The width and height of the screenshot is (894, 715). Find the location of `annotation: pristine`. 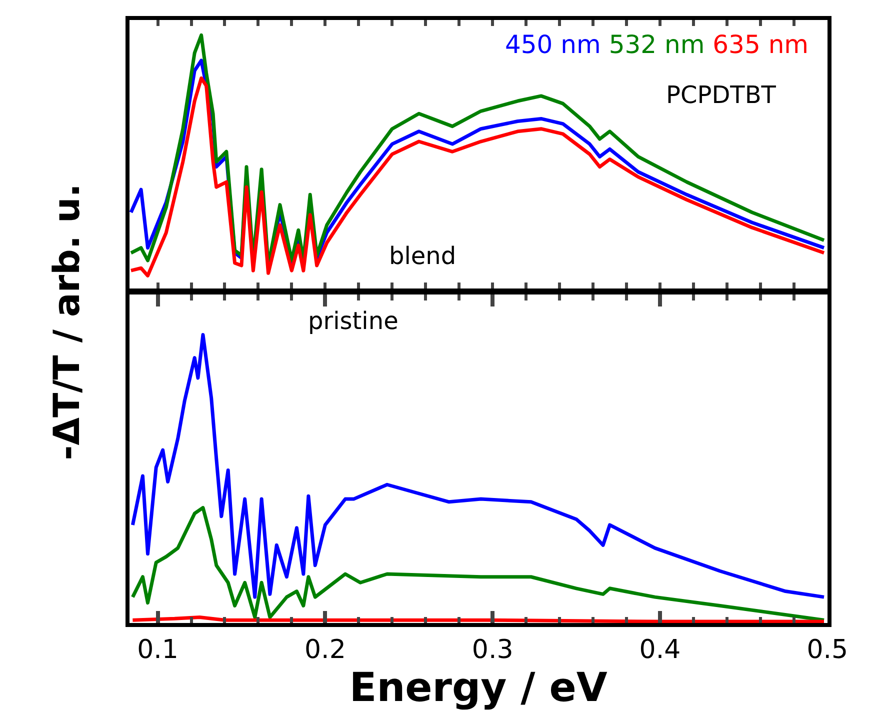

annotation: pristine is located at coordinates (353, 321).